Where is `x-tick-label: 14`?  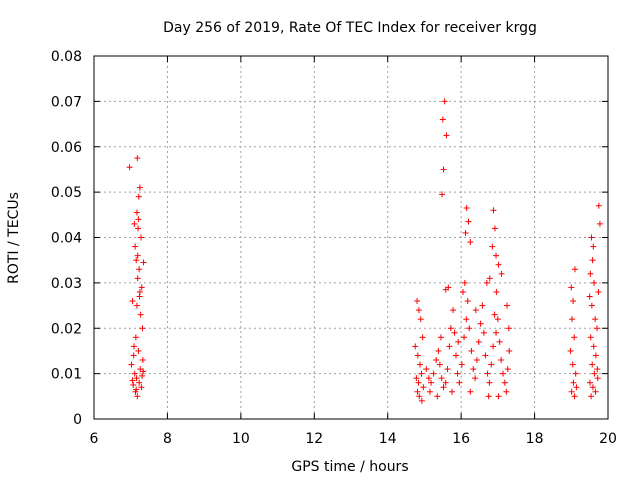 x-tick-label: 14 is located at coordinates (388, 439).